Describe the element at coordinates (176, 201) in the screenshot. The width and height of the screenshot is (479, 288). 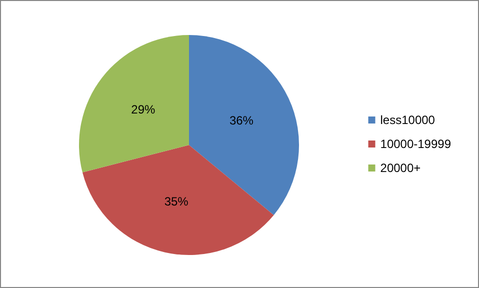
I see `data-label: 35%` at that location.